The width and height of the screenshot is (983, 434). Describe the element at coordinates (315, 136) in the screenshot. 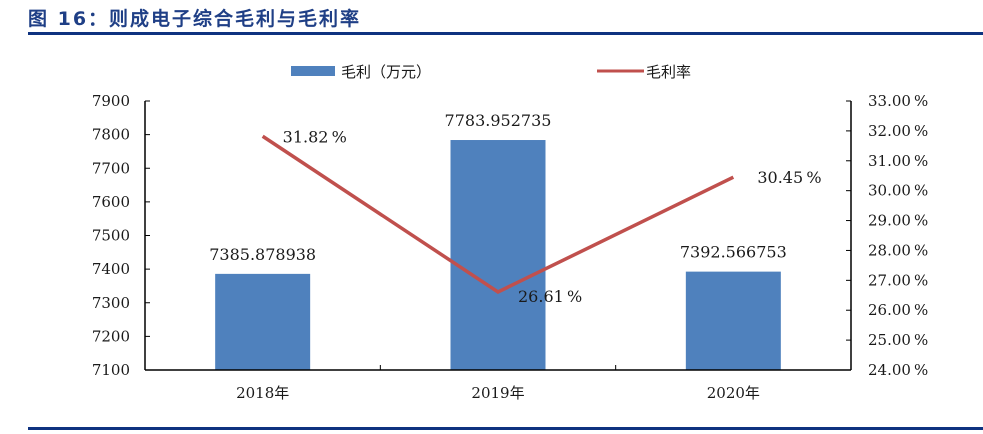

I see `line-value-label: 31.82 %` at that location.